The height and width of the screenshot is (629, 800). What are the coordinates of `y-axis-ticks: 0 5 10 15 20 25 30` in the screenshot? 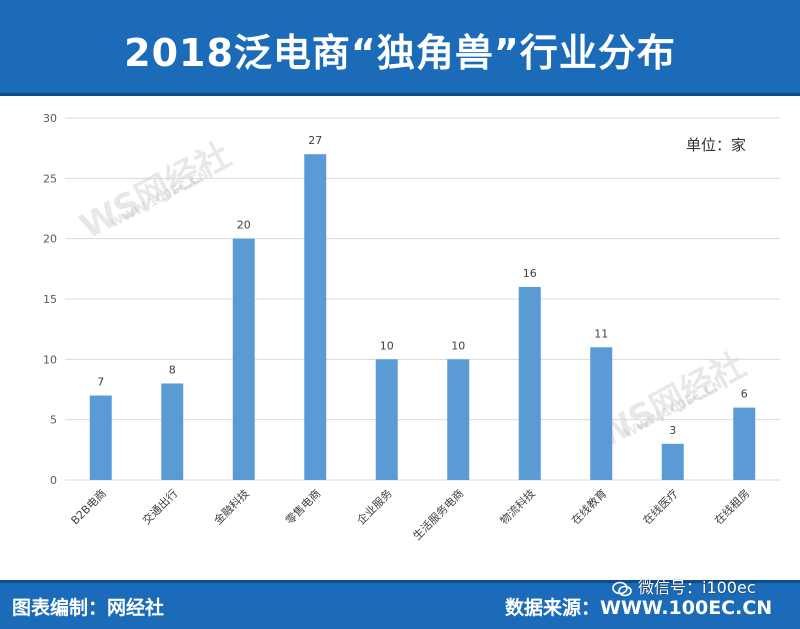 It's located at (50, 299).